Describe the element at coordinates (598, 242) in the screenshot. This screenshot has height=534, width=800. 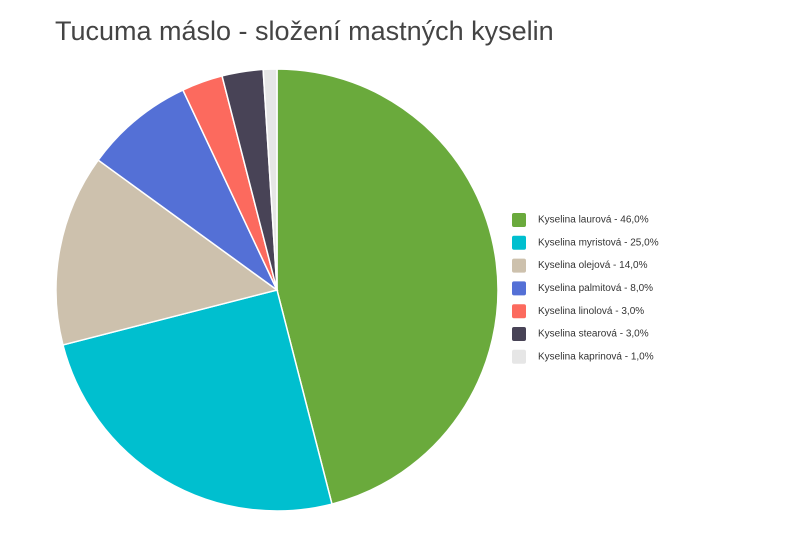
I see `legend-label: Kyselina myristová - 25,0%` at that location.